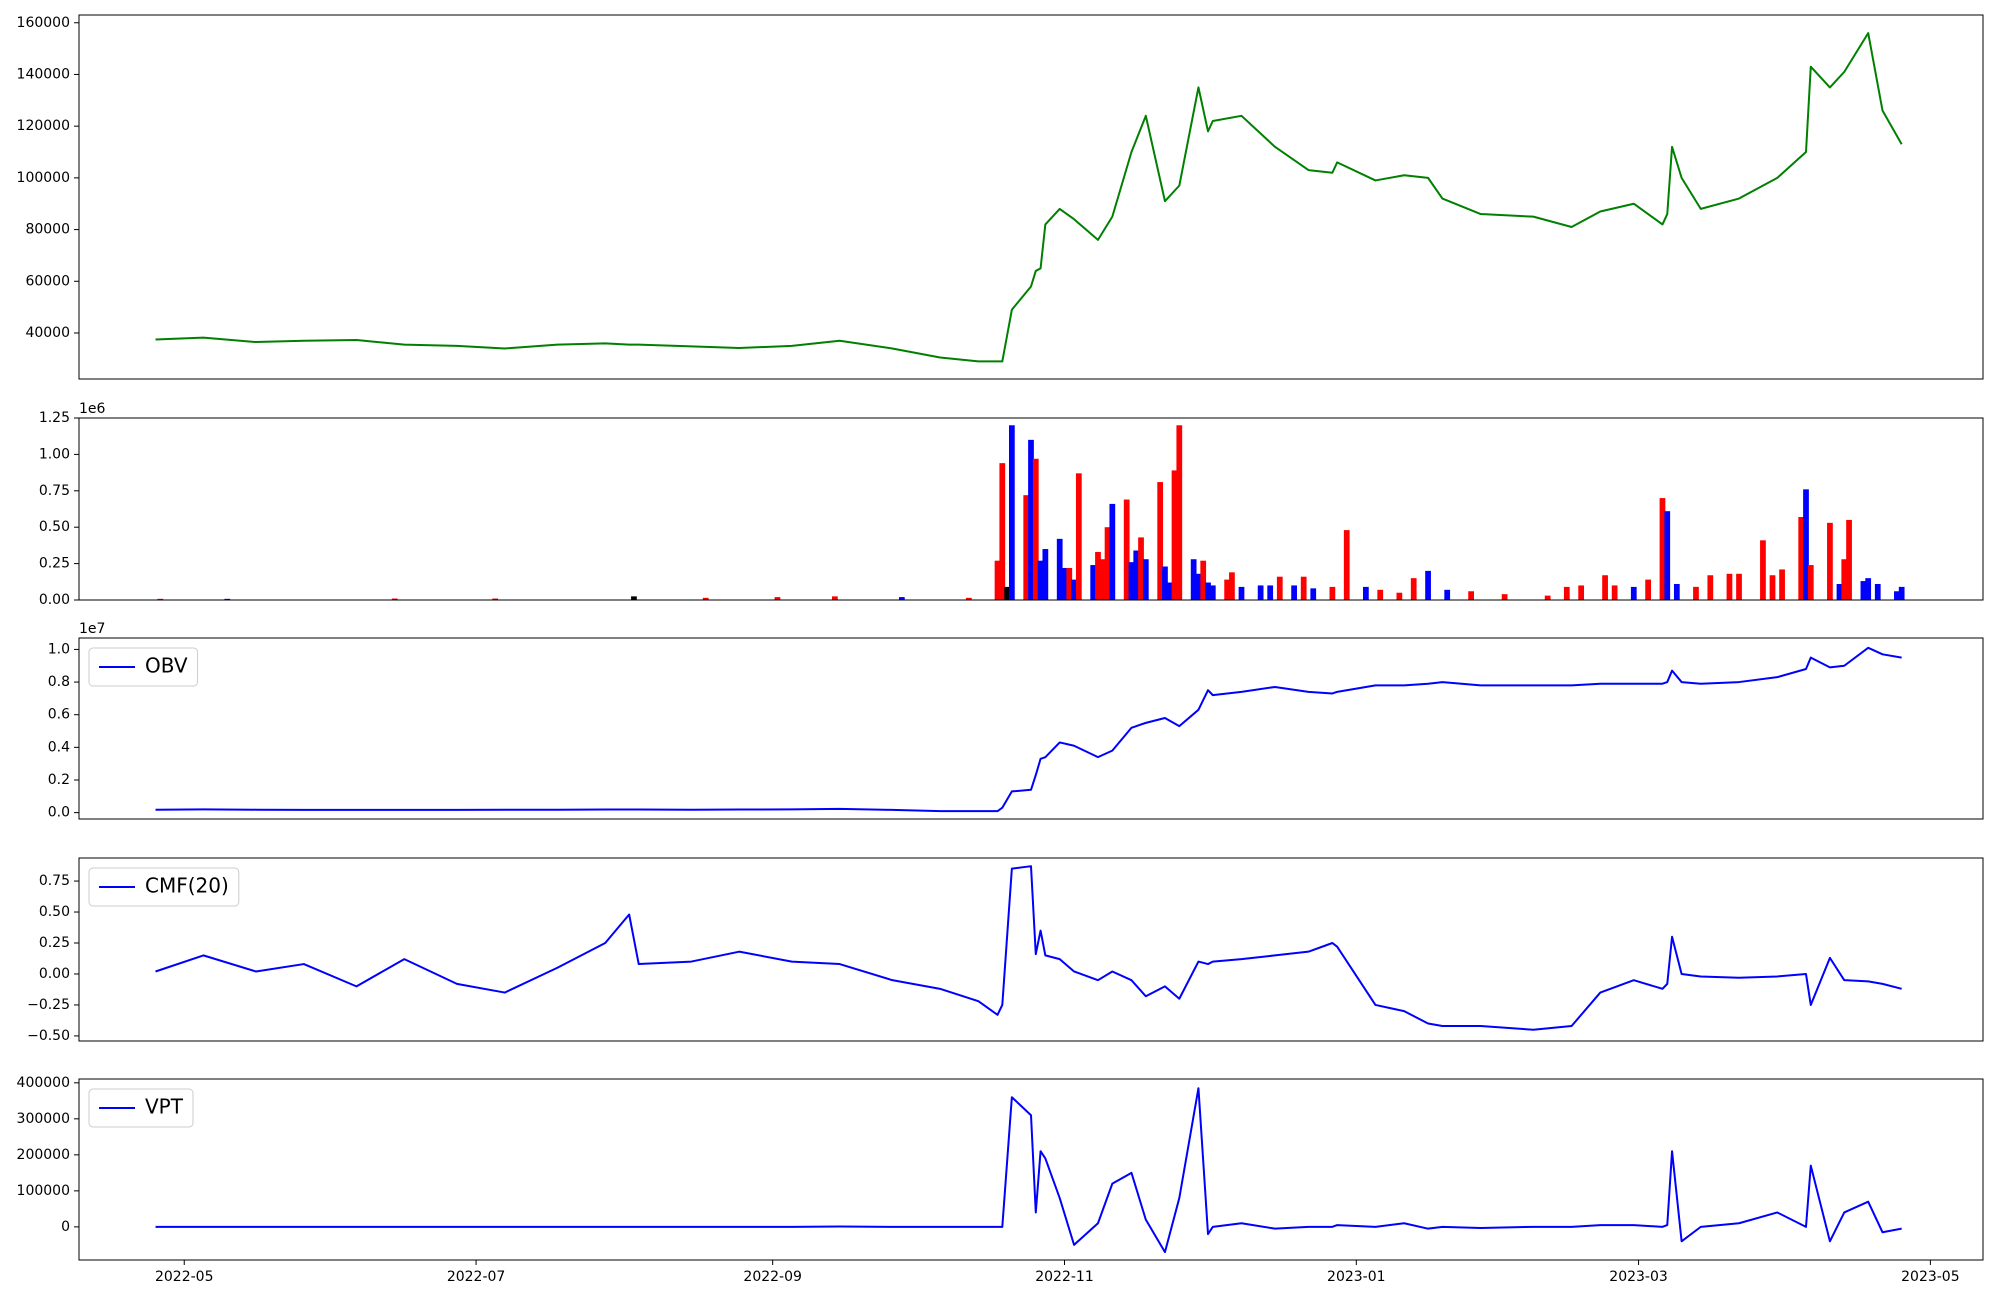 This screenshot has height=1304, width=2000. Describe the element at coordinates (43, 74) in the screenshot. I see `y-tick-label: 140000` at that location.